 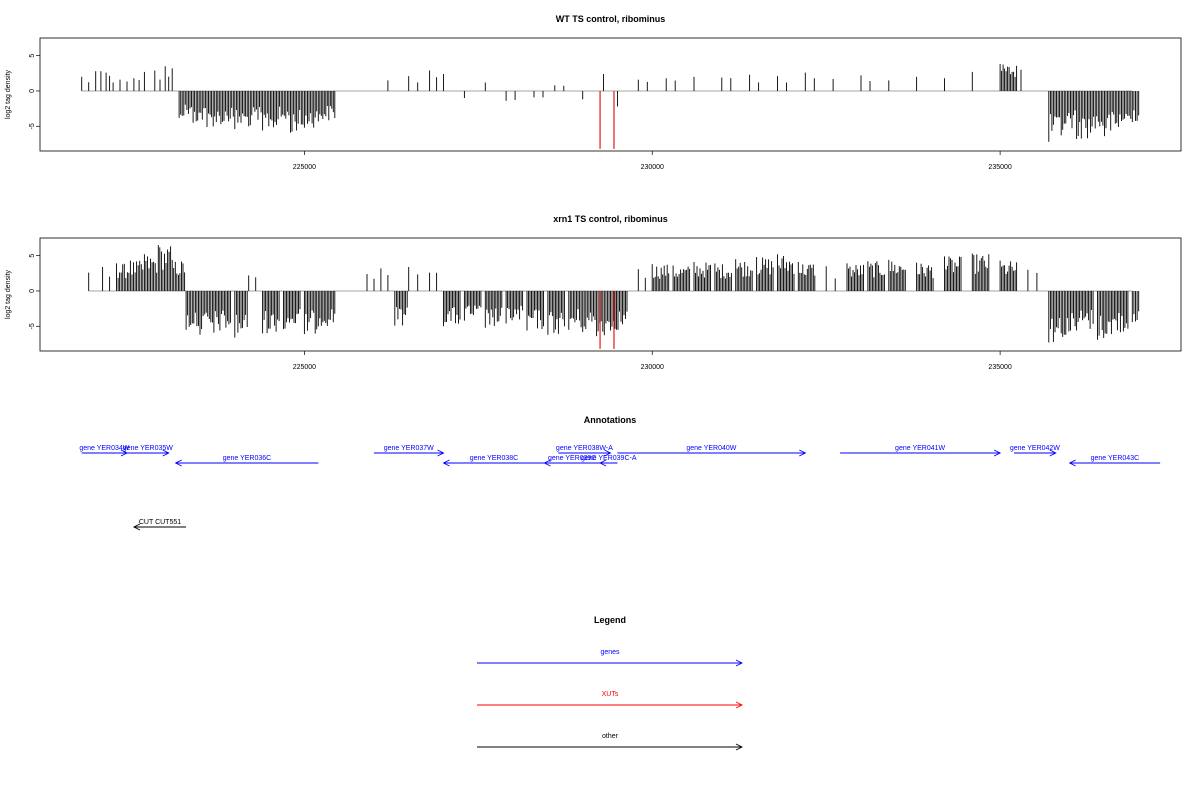 I want to click on feature-cut-cut551: CUT CUT551, so click(x=159, y=525).